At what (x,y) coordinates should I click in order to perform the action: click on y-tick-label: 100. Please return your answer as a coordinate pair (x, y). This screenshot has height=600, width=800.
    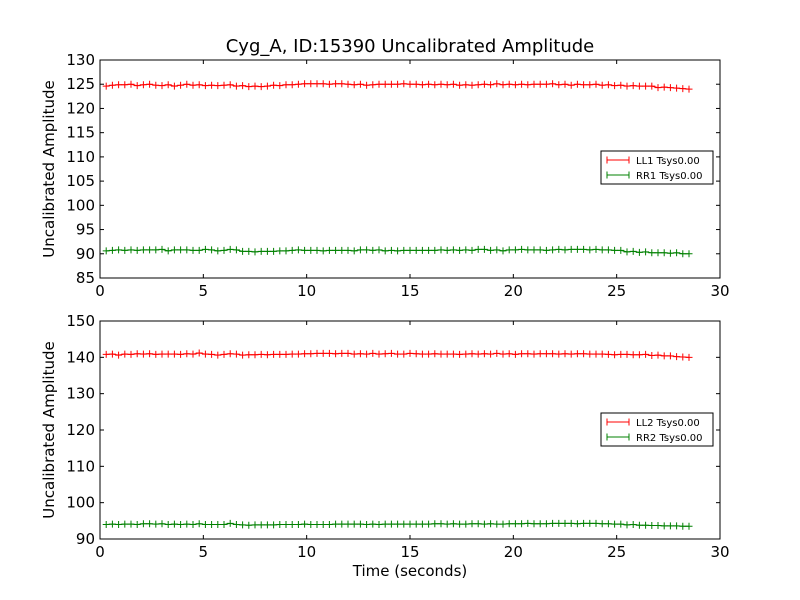
    Looking at the image, I should click on (80, 503).